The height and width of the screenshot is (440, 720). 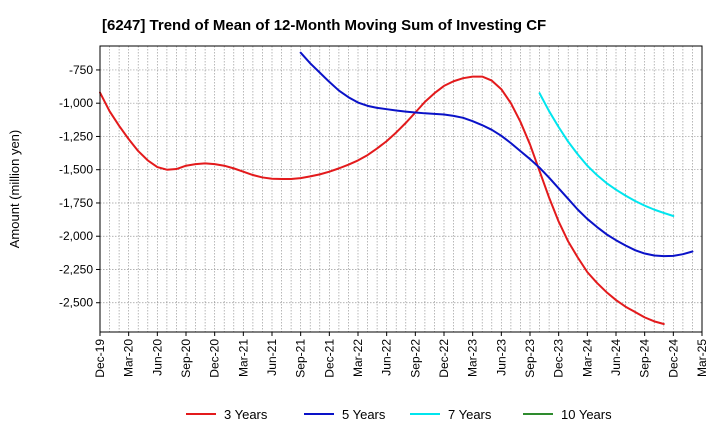 What do you see at coordinates (301, 358) in the screenshot?
I see `x-tick-label: Sep-21` at bounding box center [301, 358].